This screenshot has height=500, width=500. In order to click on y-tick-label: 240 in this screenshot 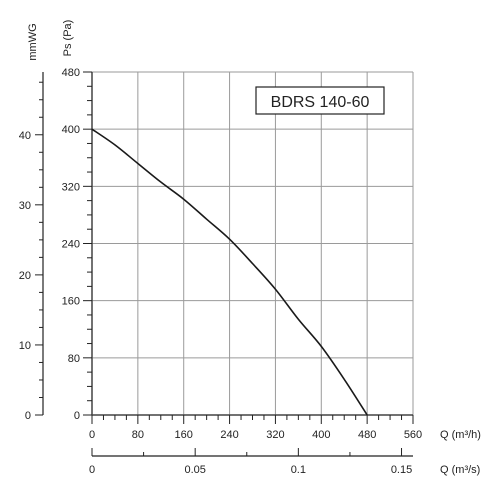, I will do `click(71, 245)`.